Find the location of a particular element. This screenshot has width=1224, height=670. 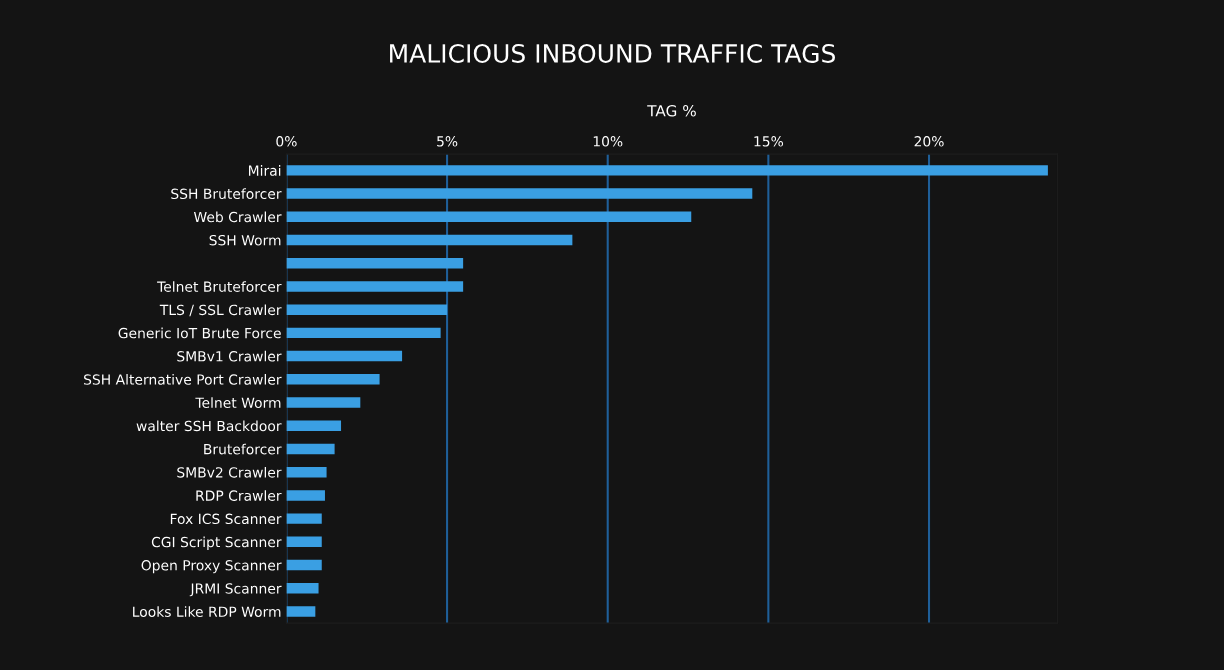

chart-title: MALICIOUS INBOUND TRAFFIC TAGS is located at coordinates (612, 53).